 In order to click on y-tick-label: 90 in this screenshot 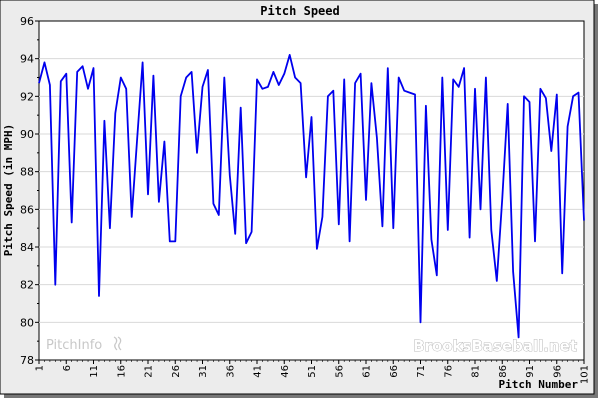, I will do `click(27, 134)`.